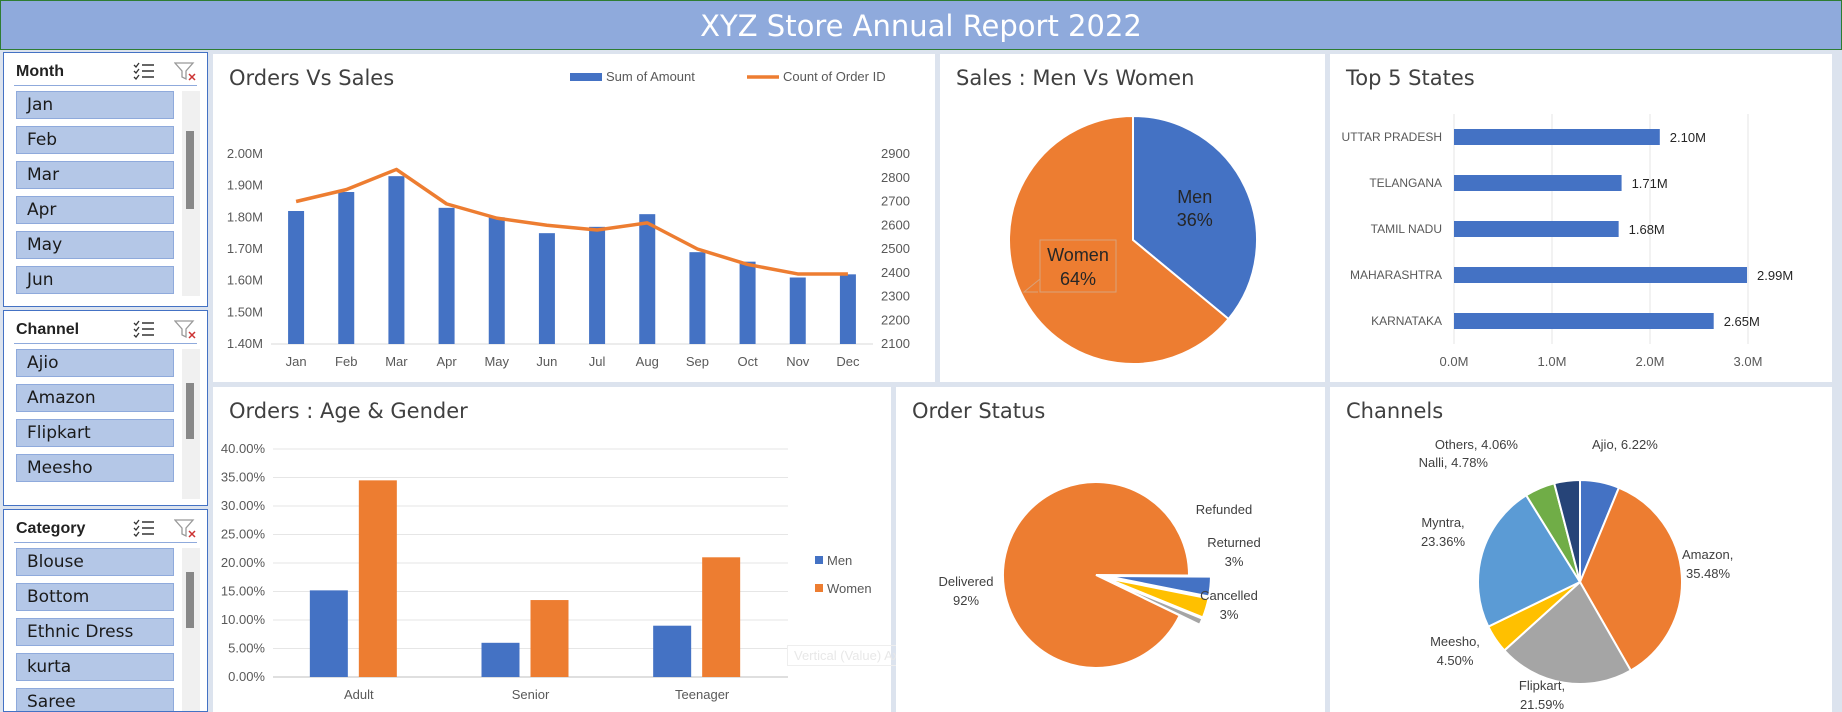  I want to click on x-axis-tick-label: Feb, so click(346, 361).